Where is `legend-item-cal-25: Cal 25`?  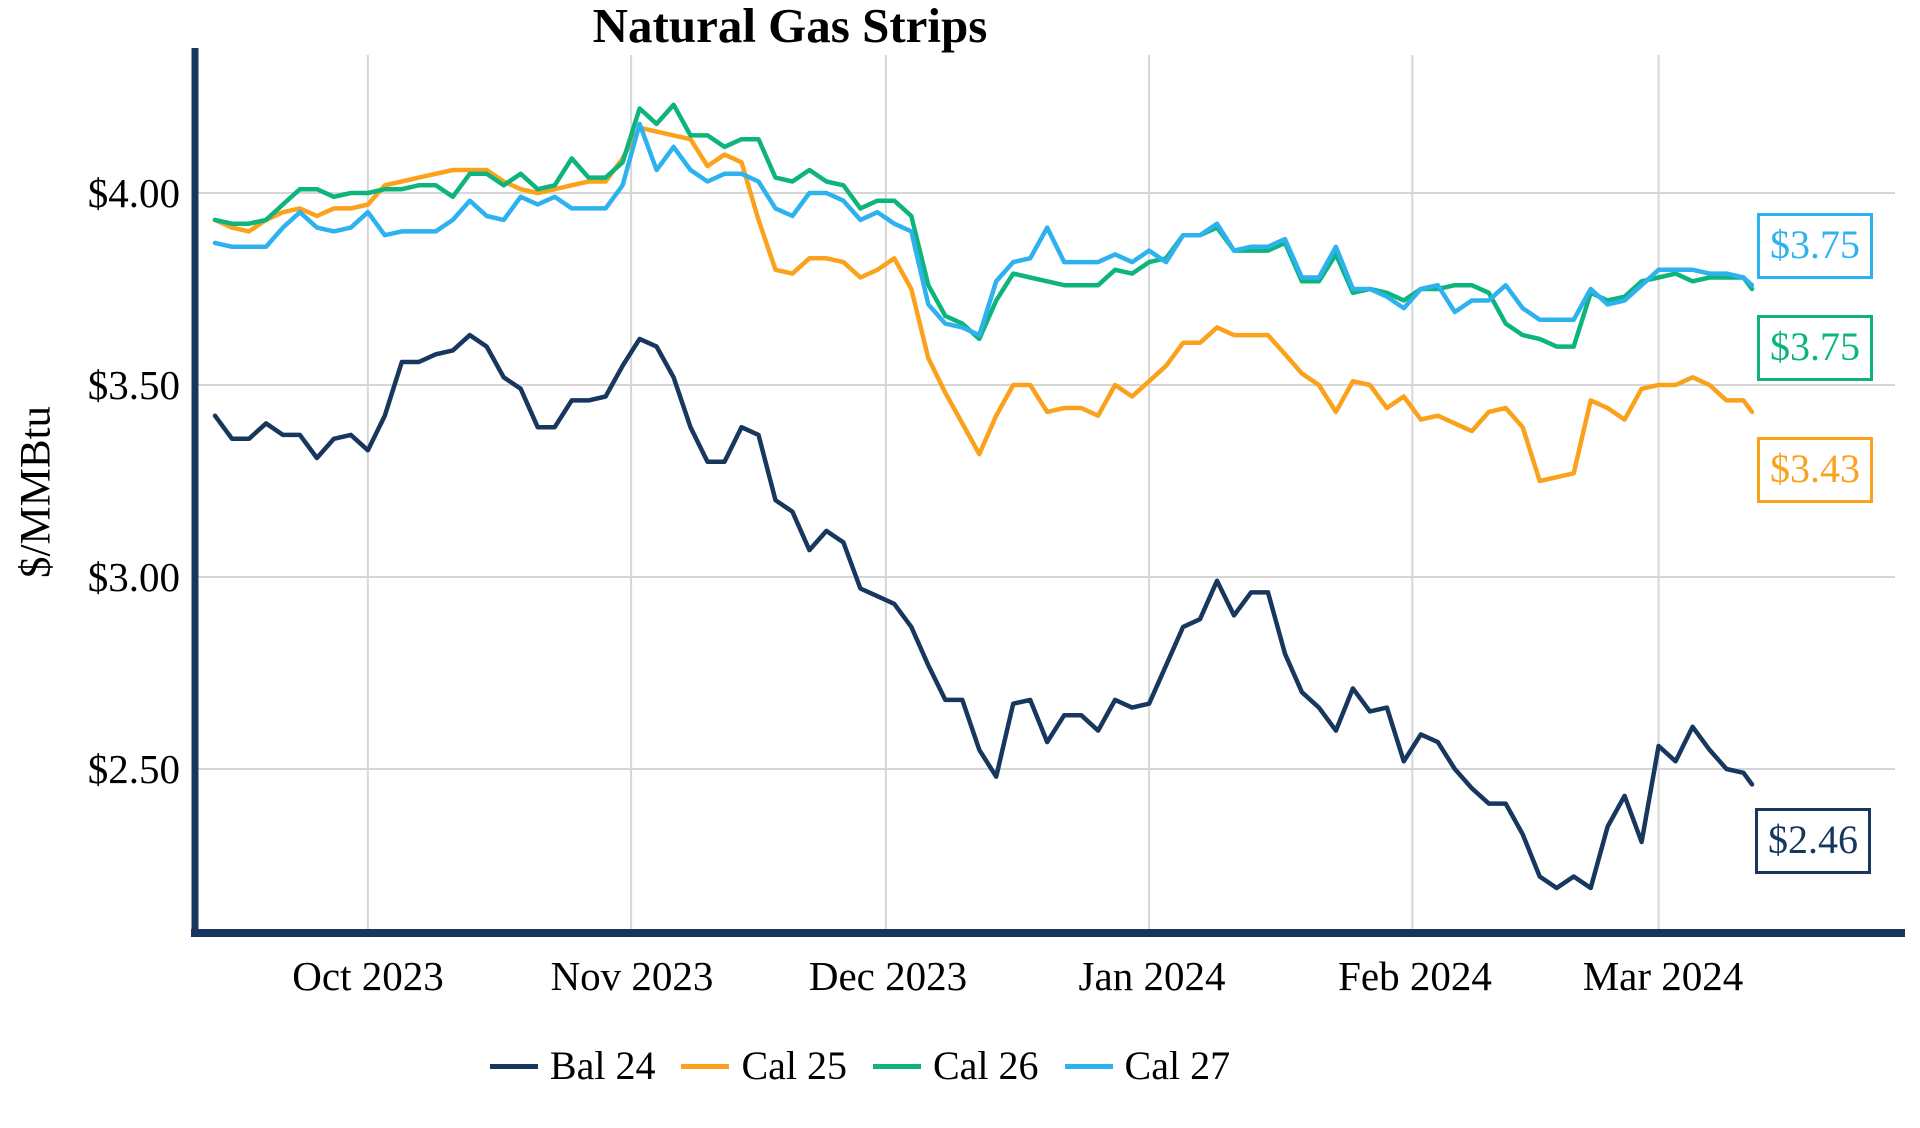
legend-item-cal-25: Cal 25 is located at coordinates (764, 1066).